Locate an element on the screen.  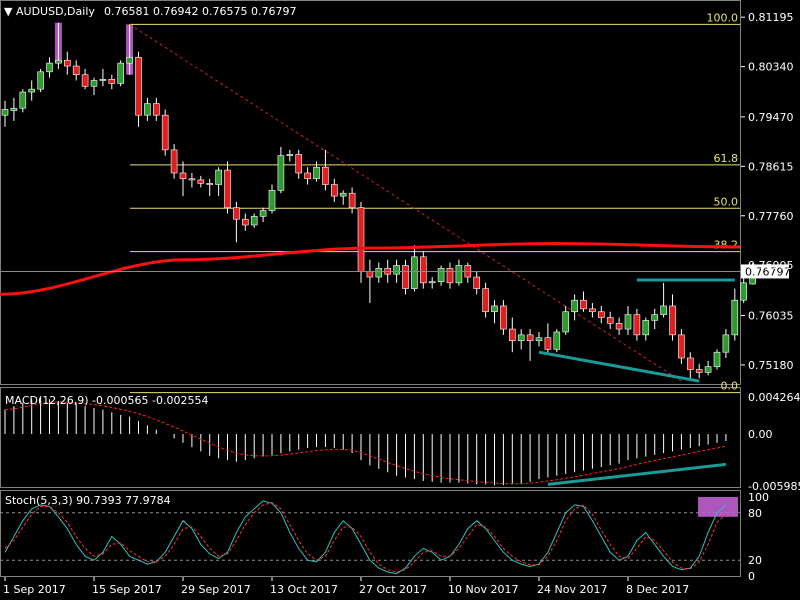
date-tick-label: 13 Oct 2017 is located at coordinates (304, 589).